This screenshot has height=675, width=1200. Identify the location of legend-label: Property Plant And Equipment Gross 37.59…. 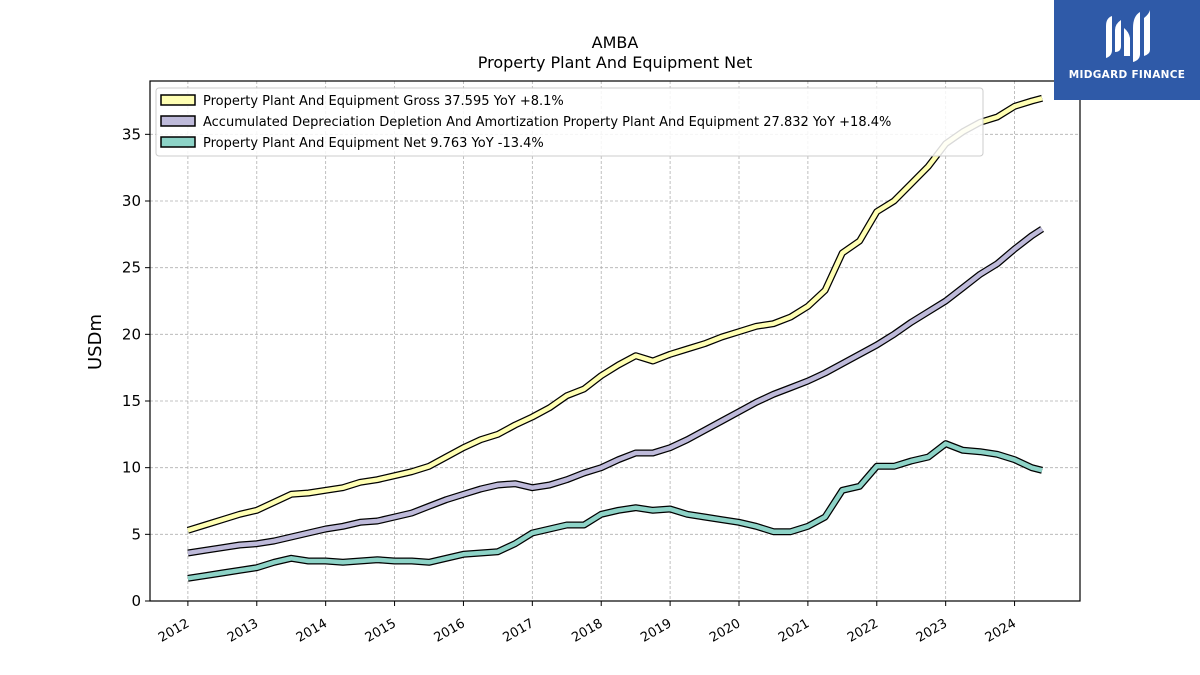
(383, 101).